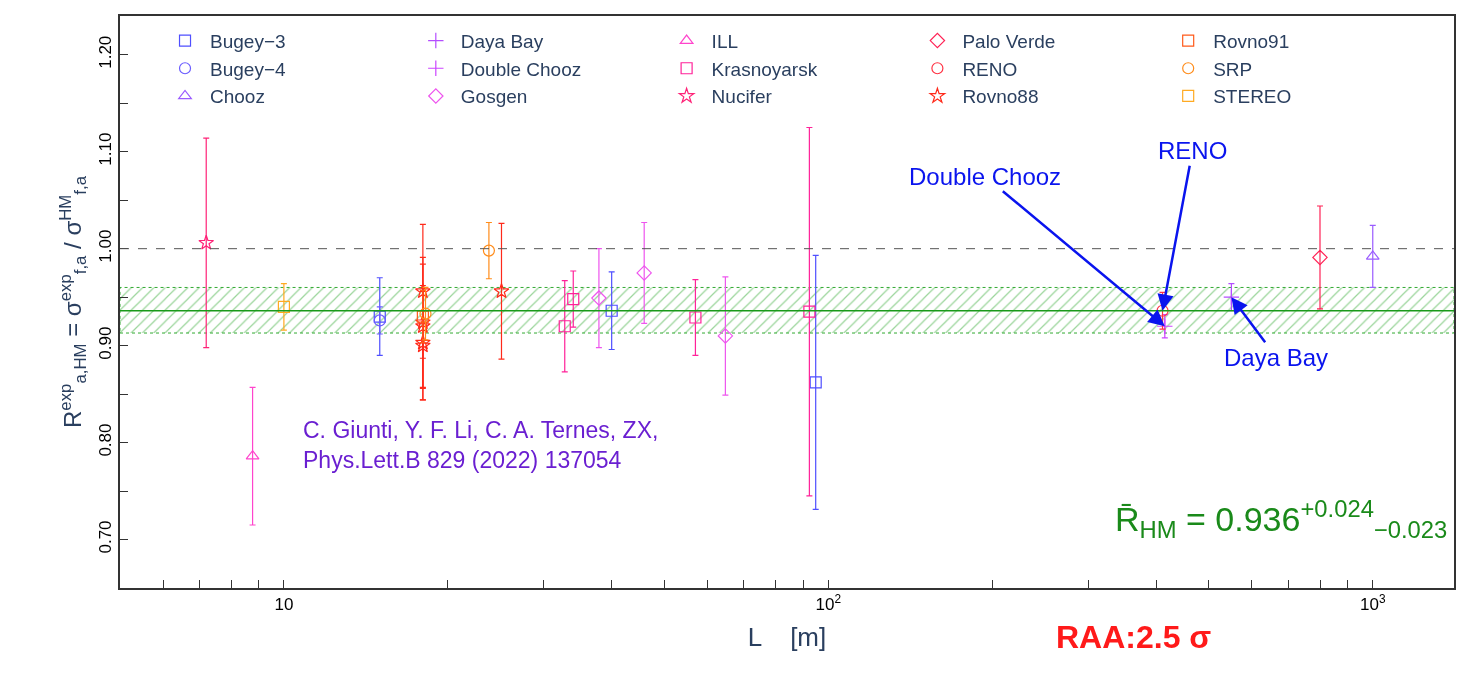 The image size is (1468, 700). What do you see at coordinates (1193, 150) in the screenshot?
I see `annotation: RENO` at bounding box center [1193, 150].